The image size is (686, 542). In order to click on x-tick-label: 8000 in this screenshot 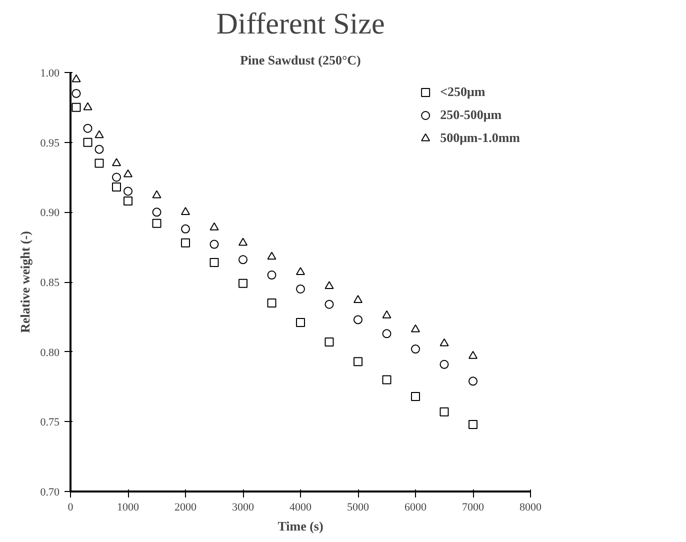, I will do `click(531, 508)`.